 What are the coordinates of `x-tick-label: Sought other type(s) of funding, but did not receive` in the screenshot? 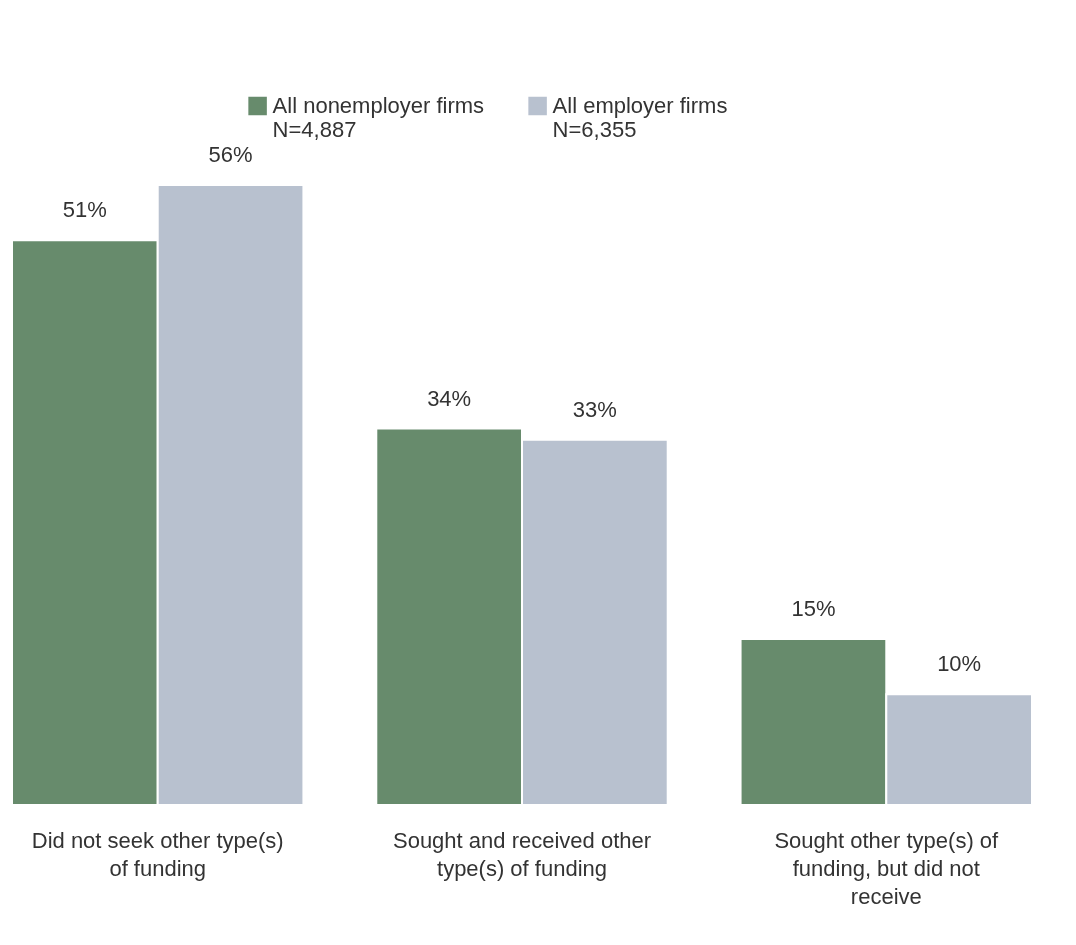 It's located at (887, 868).